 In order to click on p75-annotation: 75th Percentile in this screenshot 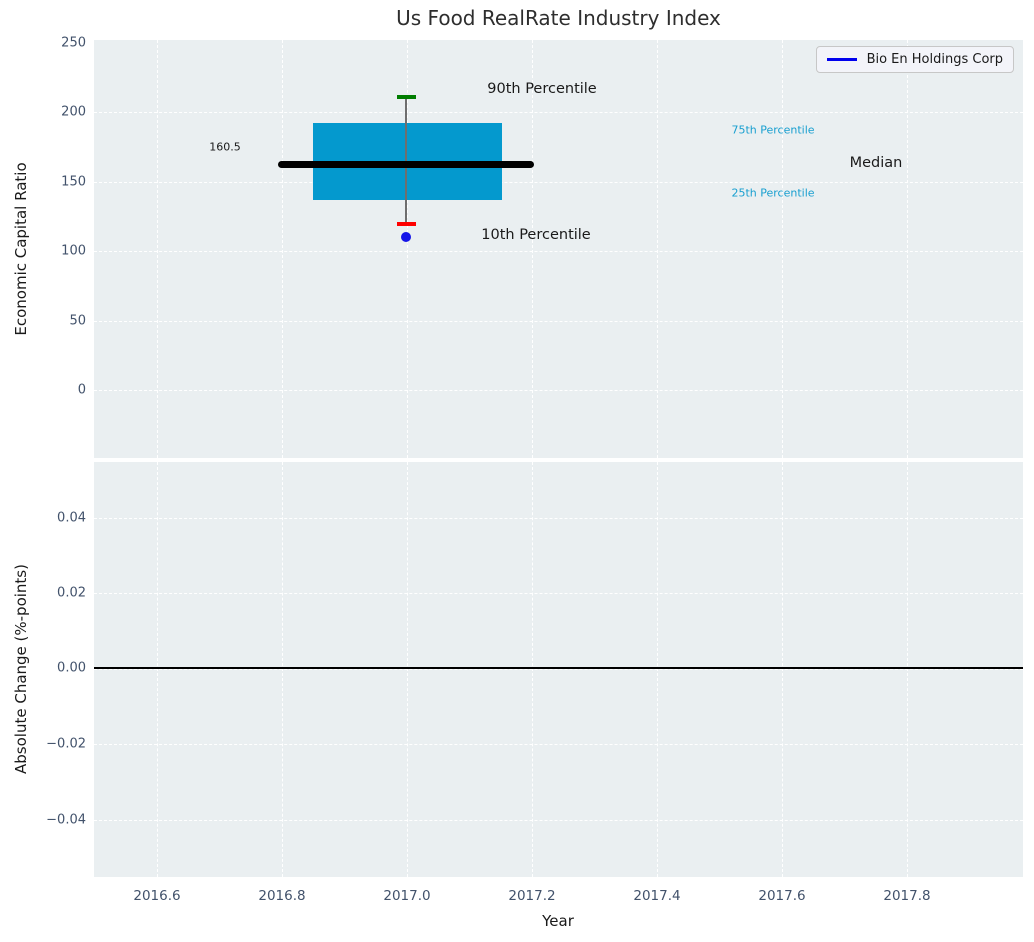, I will do `click(773, 130)`.